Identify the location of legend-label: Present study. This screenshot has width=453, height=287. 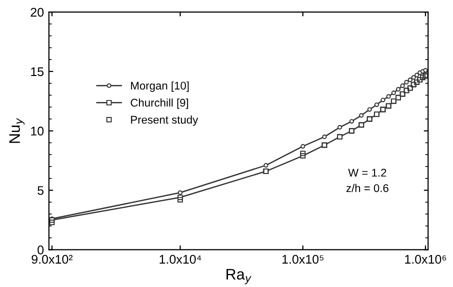
(164, 121).